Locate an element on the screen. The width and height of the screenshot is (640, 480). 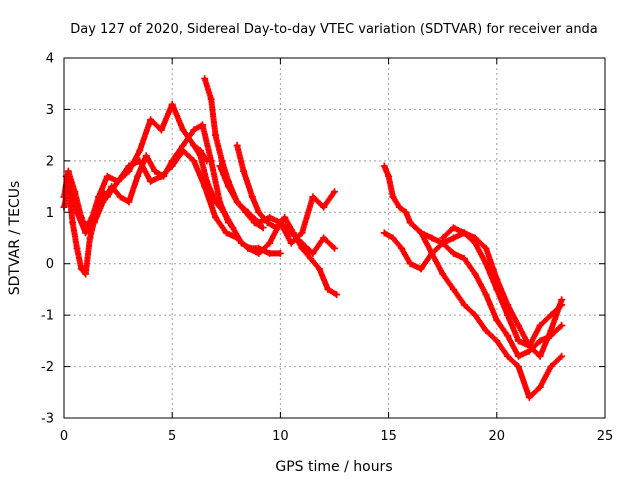
y-tick-label: 0 is located at coordinates (50, 264).